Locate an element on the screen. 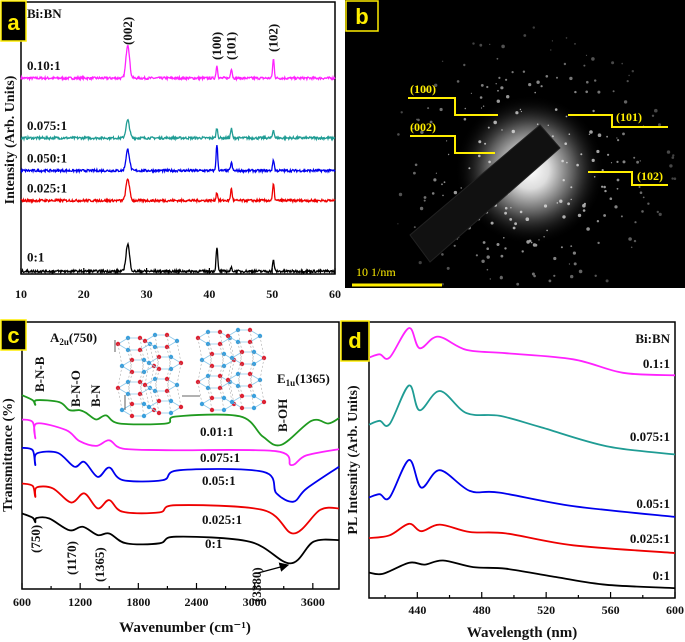 Image resolution: width=685 pixels, height=642 pixels. series-label: 0.01:1 is located at coordinates (217, 431).